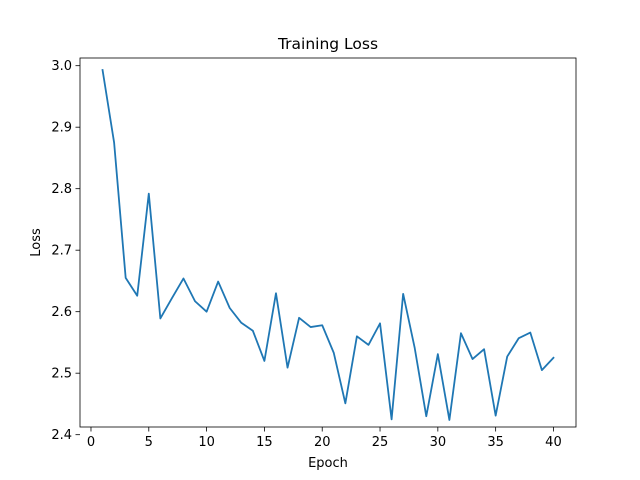  Describe the element at coordinates (149, 442) in the screenshot. I see `x-tick-label: 5` at that location.